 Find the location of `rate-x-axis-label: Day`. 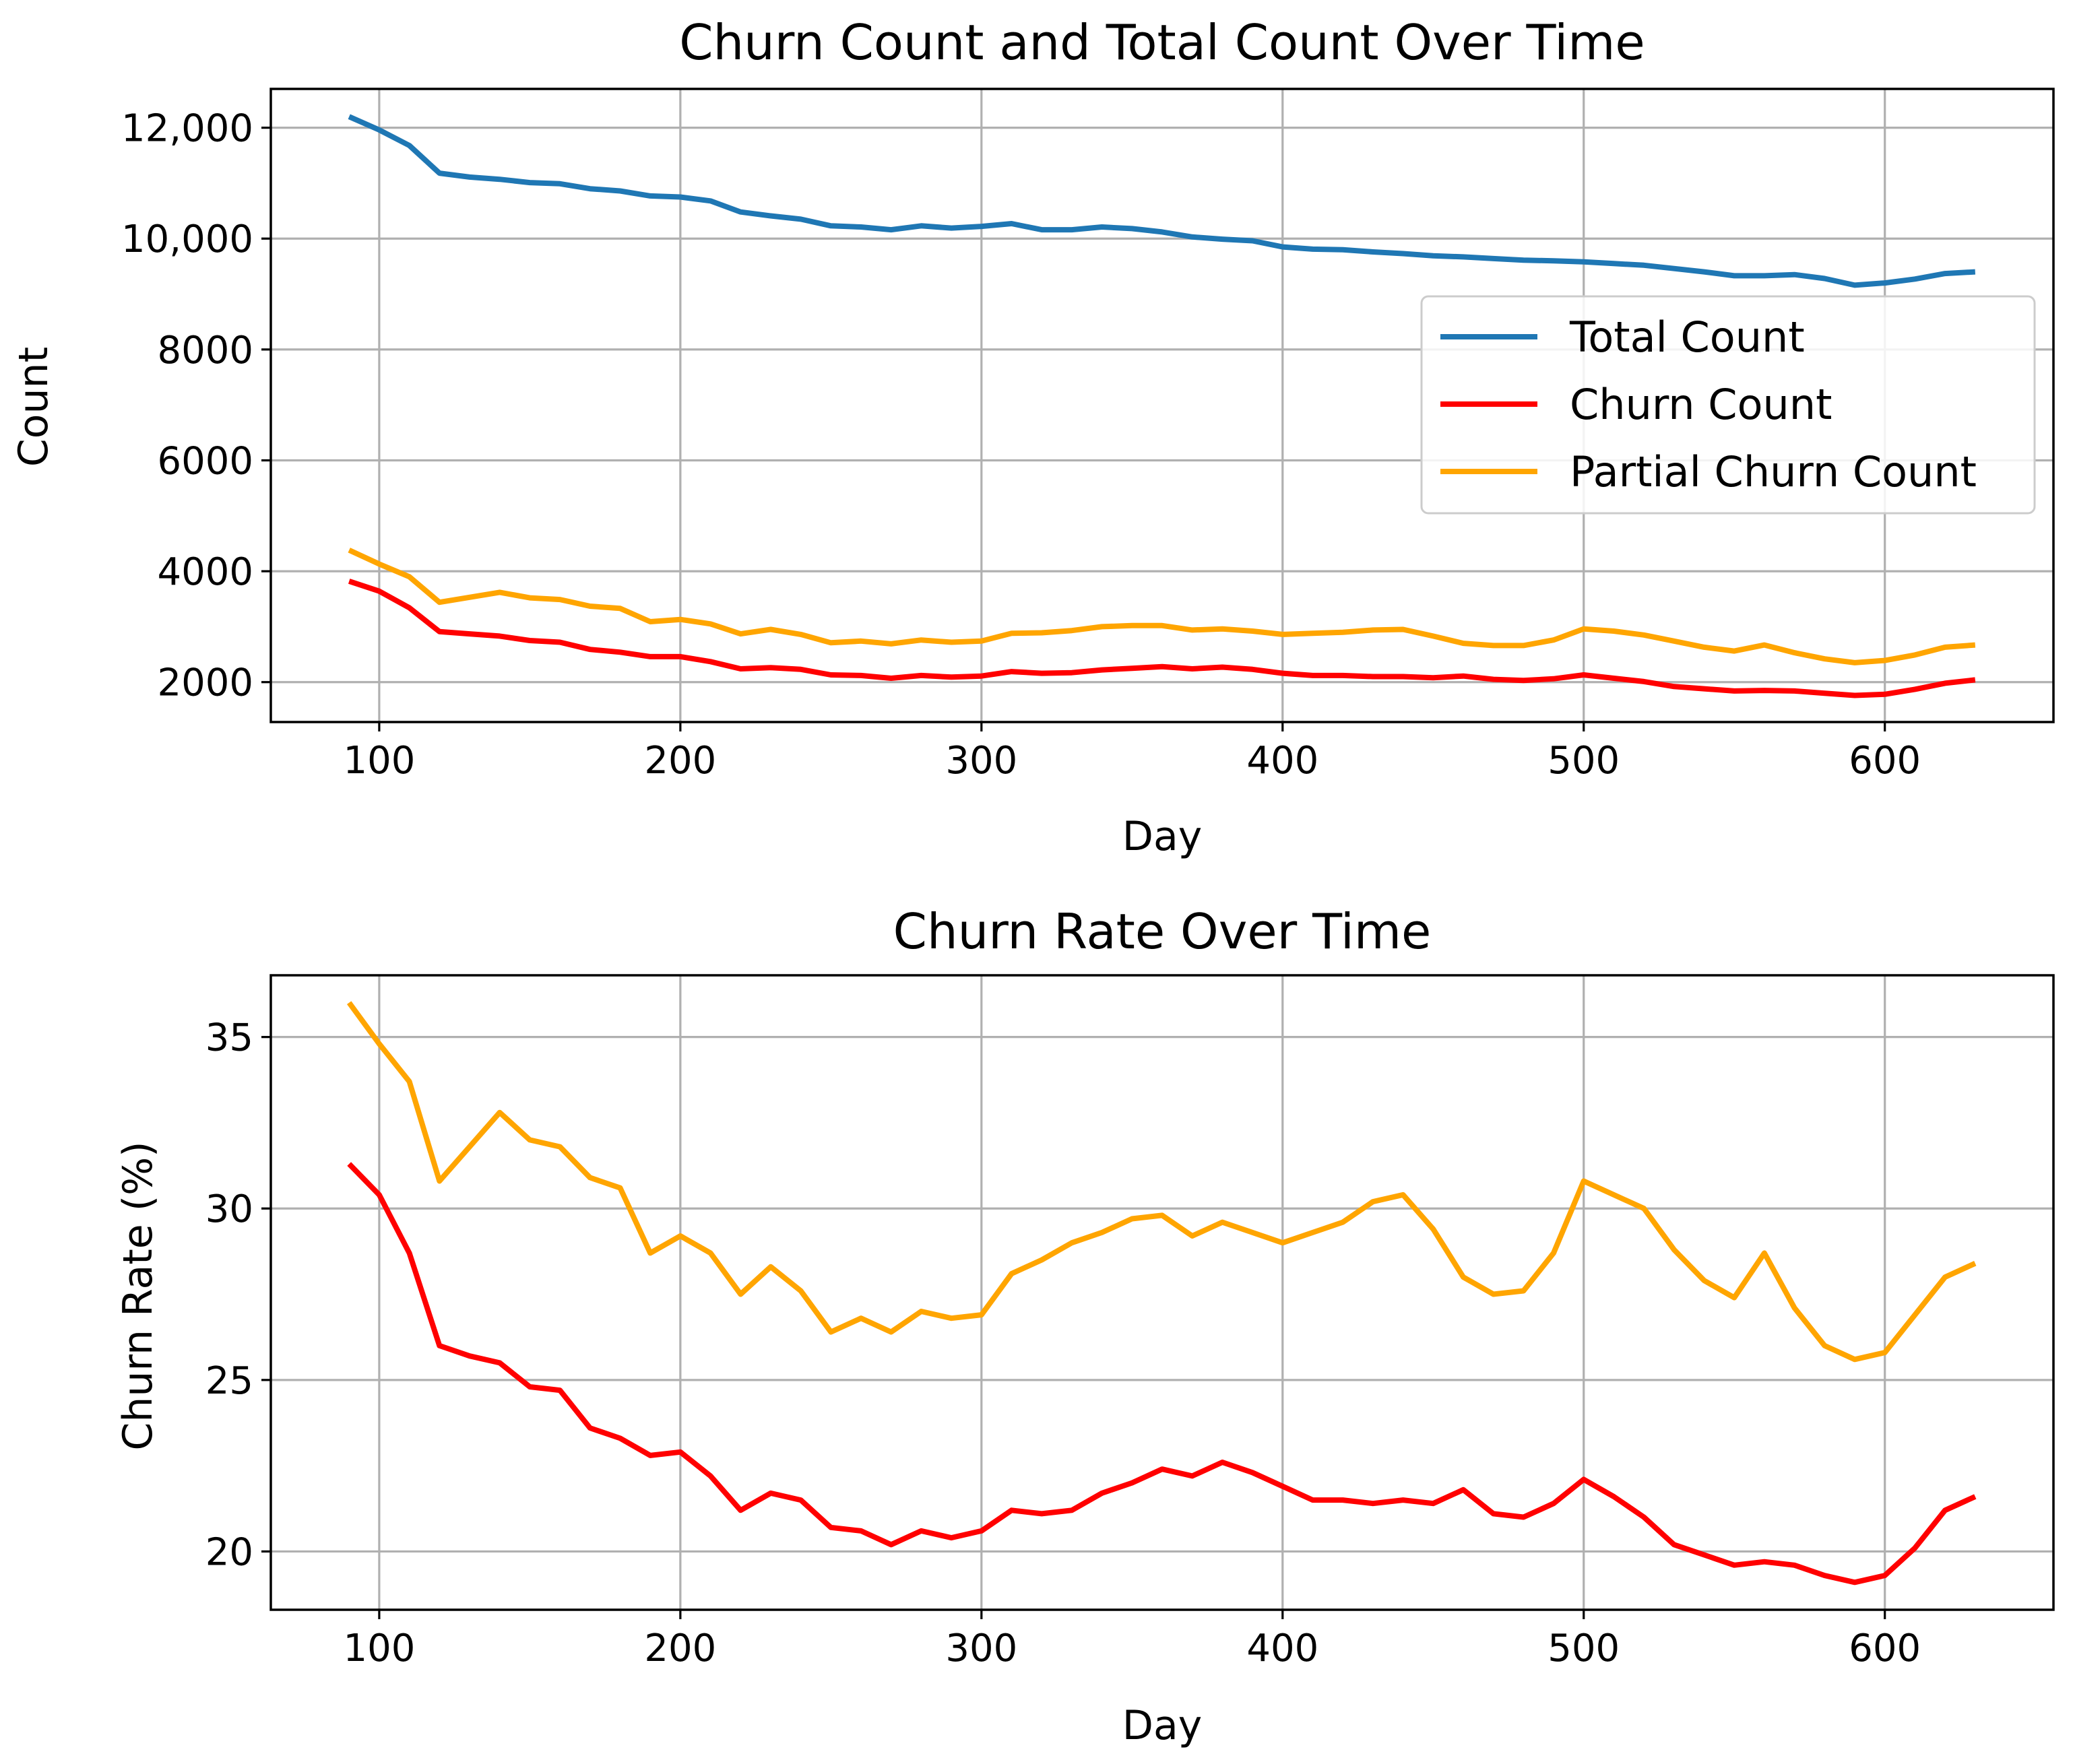

rate-x-axis-label: Day is located at coordinates (1162, 1726).